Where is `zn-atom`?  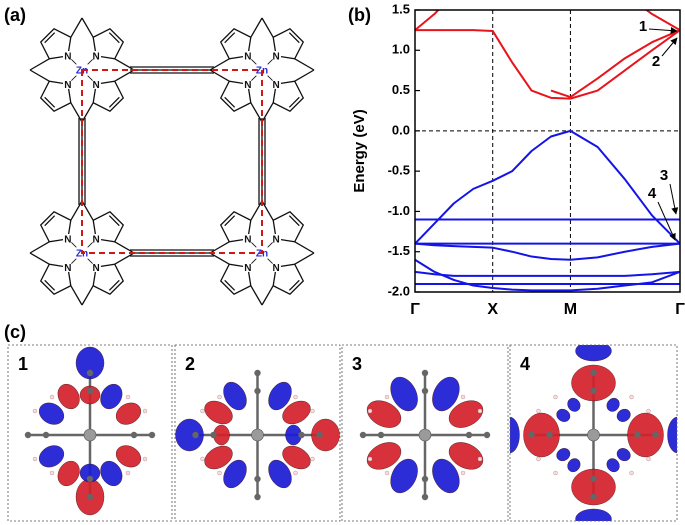 zn-atom is located at coordinates (90, 435).